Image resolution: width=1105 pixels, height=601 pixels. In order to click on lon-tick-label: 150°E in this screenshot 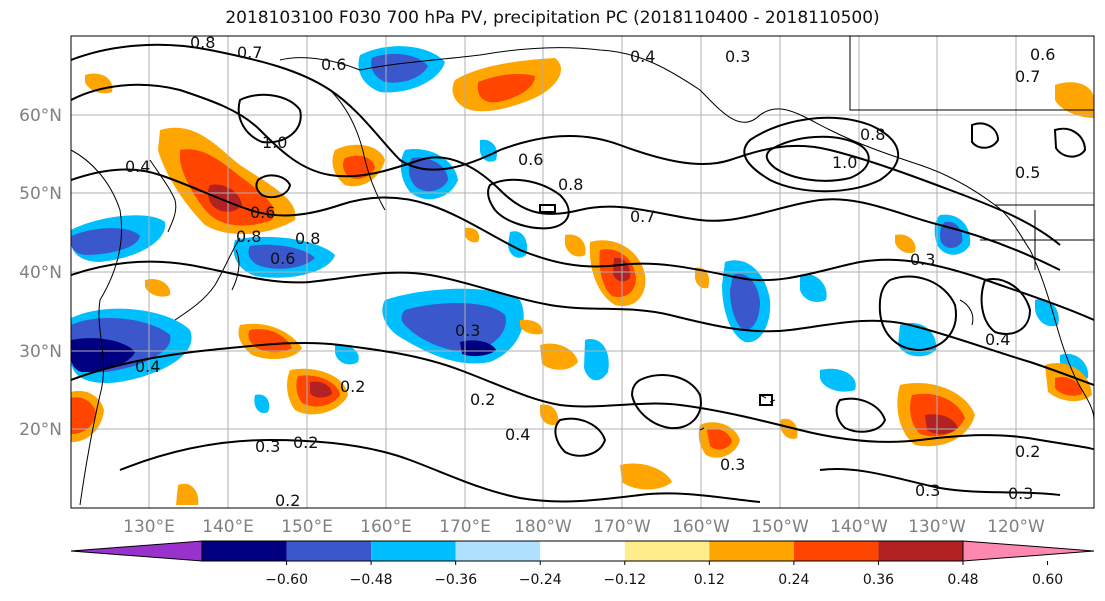, I will do `click(307, 527)`.